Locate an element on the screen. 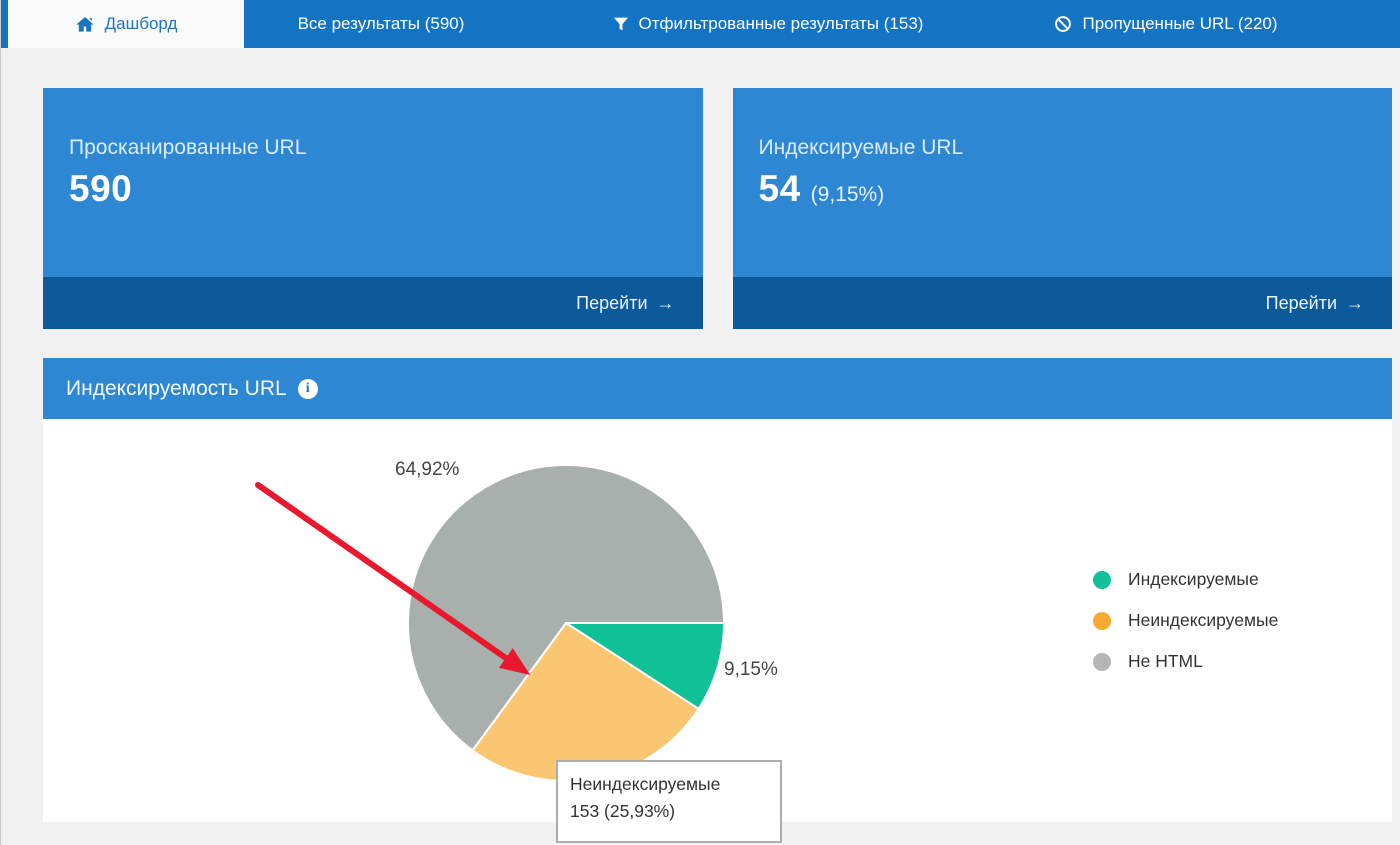  card-crawled-urls: Просканированные URL 590 Перейти → is located at coordinates (373, 208).